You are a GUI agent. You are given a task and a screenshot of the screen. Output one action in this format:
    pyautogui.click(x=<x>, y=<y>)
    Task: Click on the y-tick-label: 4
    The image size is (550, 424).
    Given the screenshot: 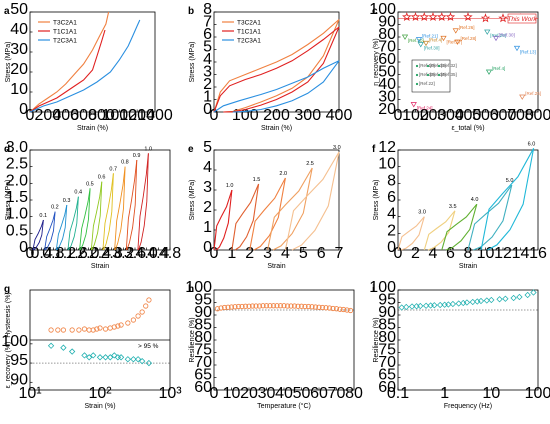 What is the action you would take?
    pyautogui.click(x=207, y=59)
    